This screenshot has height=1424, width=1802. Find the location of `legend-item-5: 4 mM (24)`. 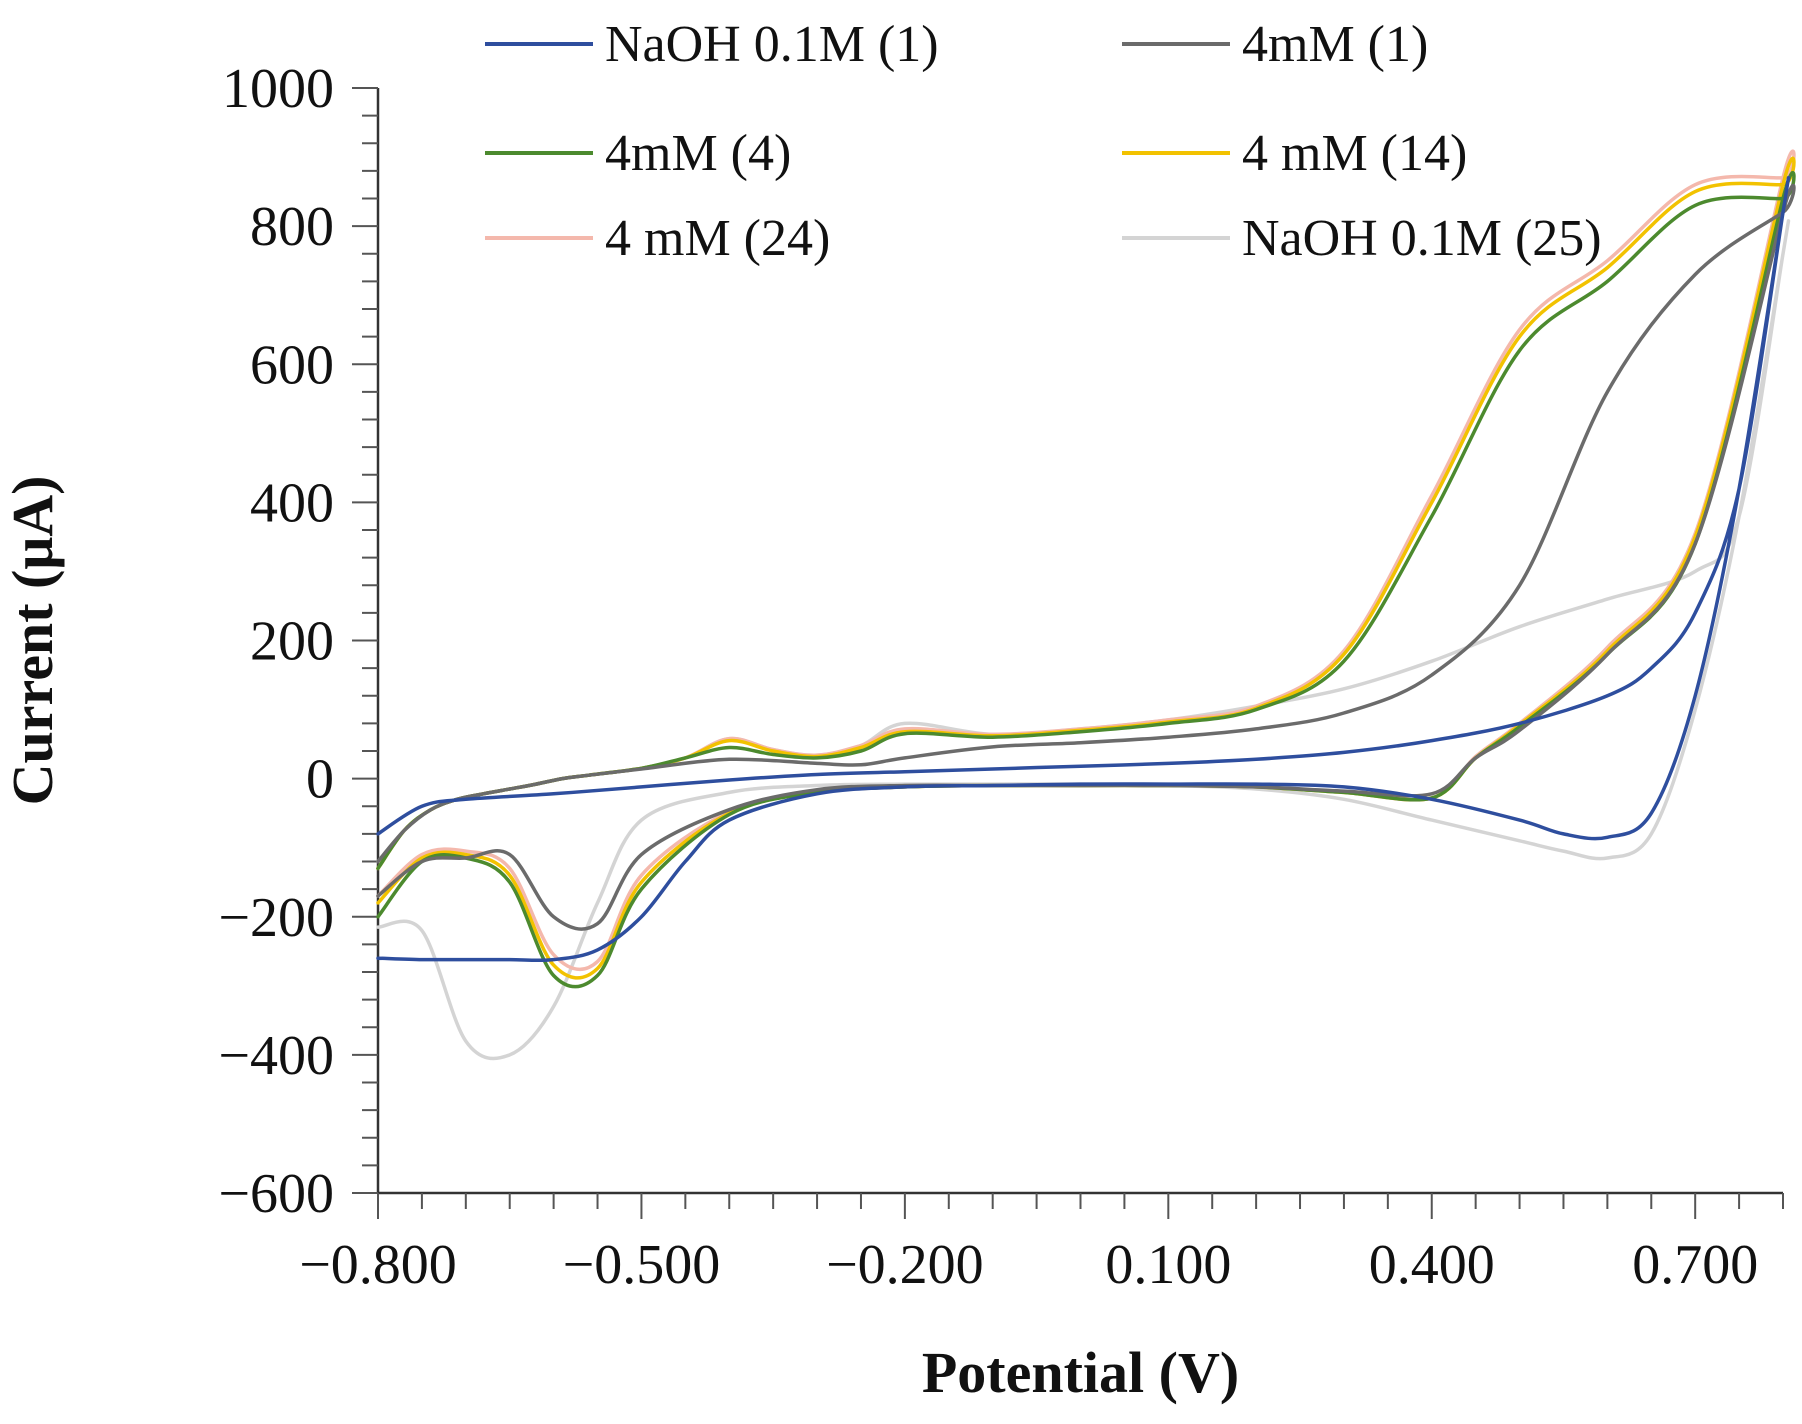

legend-item-5: 4 mM (24) is located at coordinates (657, 238).